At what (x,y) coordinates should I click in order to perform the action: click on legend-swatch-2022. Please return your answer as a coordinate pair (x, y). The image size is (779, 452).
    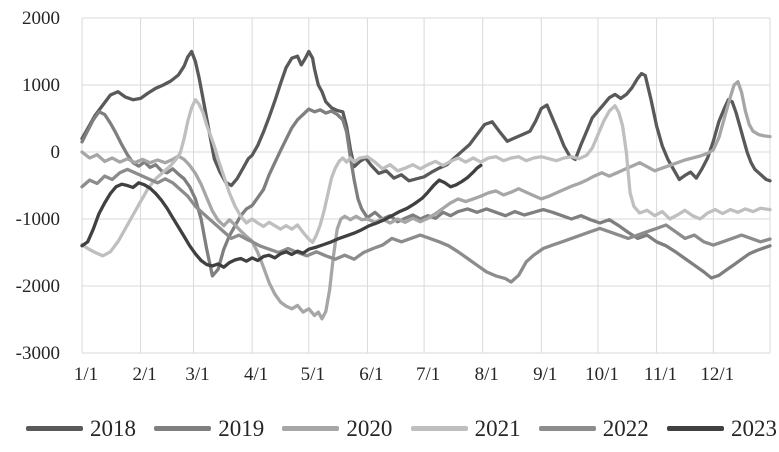
    Looking at the image, I should click on (567, 428).